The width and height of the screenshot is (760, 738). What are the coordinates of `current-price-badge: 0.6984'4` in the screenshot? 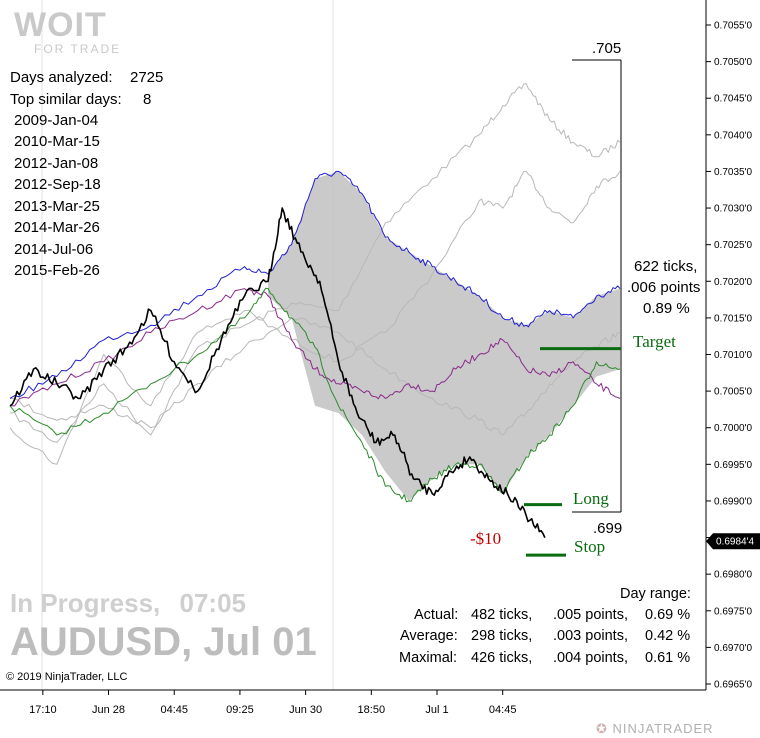 It's located at (733, 541).